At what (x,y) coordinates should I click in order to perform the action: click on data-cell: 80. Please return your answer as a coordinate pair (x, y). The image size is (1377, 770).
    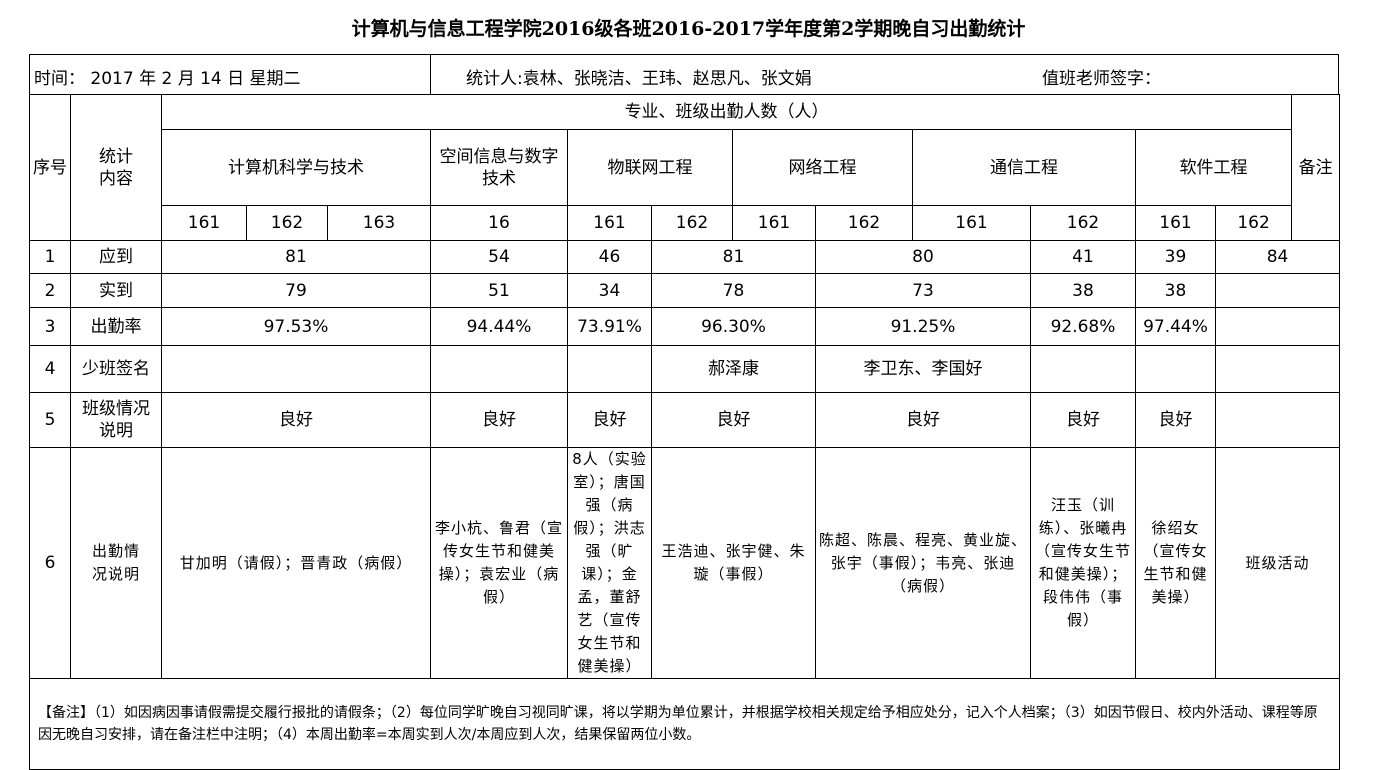
    Looking at the image, I should click on (923, 257).